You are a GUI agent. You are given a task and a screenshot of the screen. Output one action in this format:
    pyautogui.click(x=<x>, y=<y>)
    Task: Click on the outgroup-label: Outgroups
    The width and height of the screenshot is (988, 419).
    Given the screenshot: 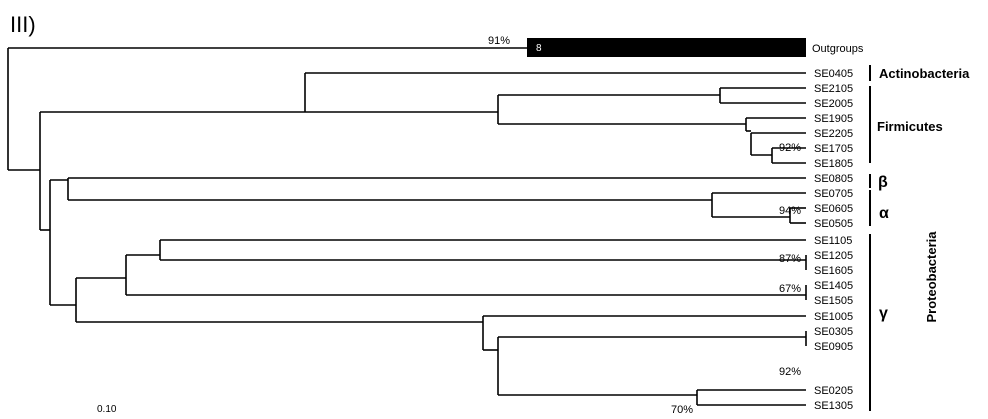 What is the action you would take?
    pyautogui.click(x=838, y=49)
    